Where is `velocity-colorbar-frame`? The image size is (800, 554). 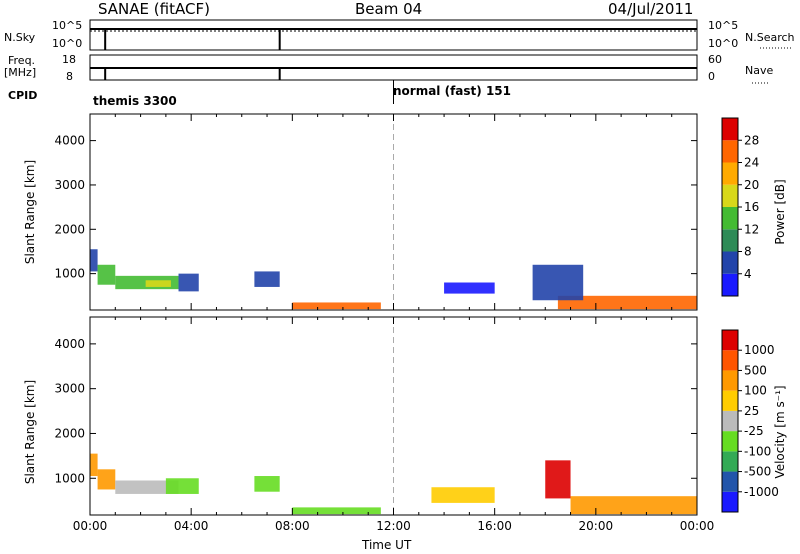 velocity-colorbar-frame is located at coordinates (730, 421).